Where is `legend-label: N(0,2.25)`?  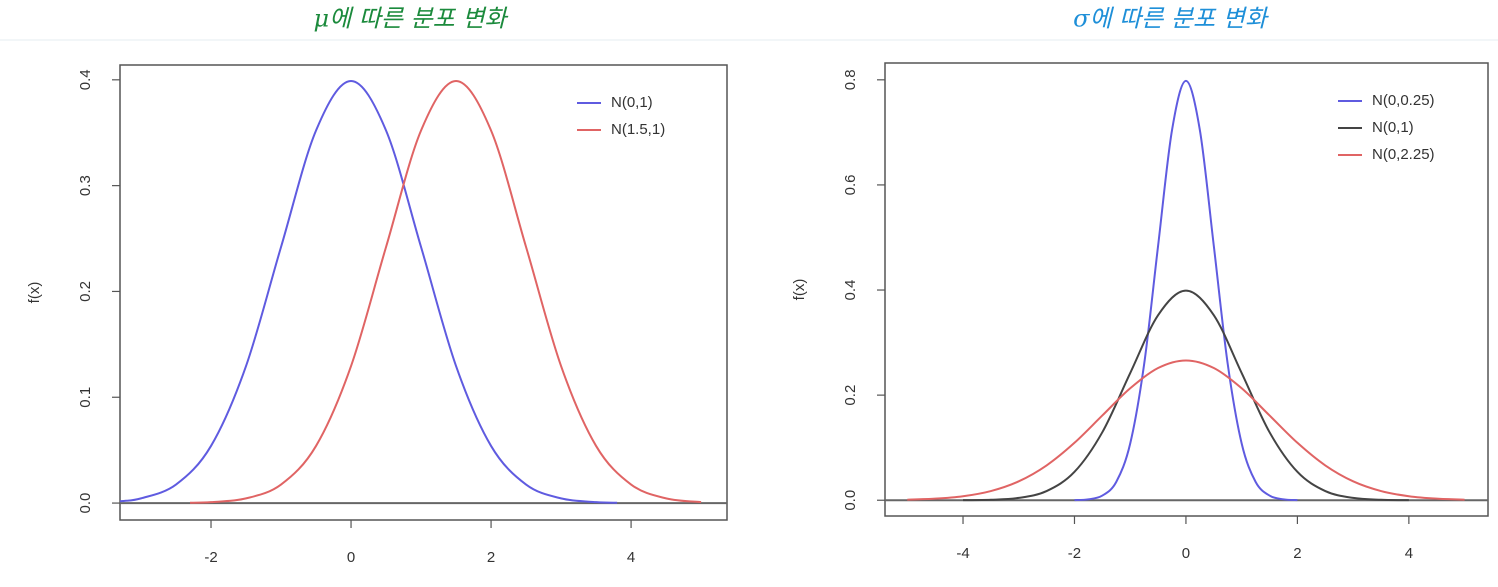
legend-label: N(0,2.25) is located at coordinates (1403, 154).